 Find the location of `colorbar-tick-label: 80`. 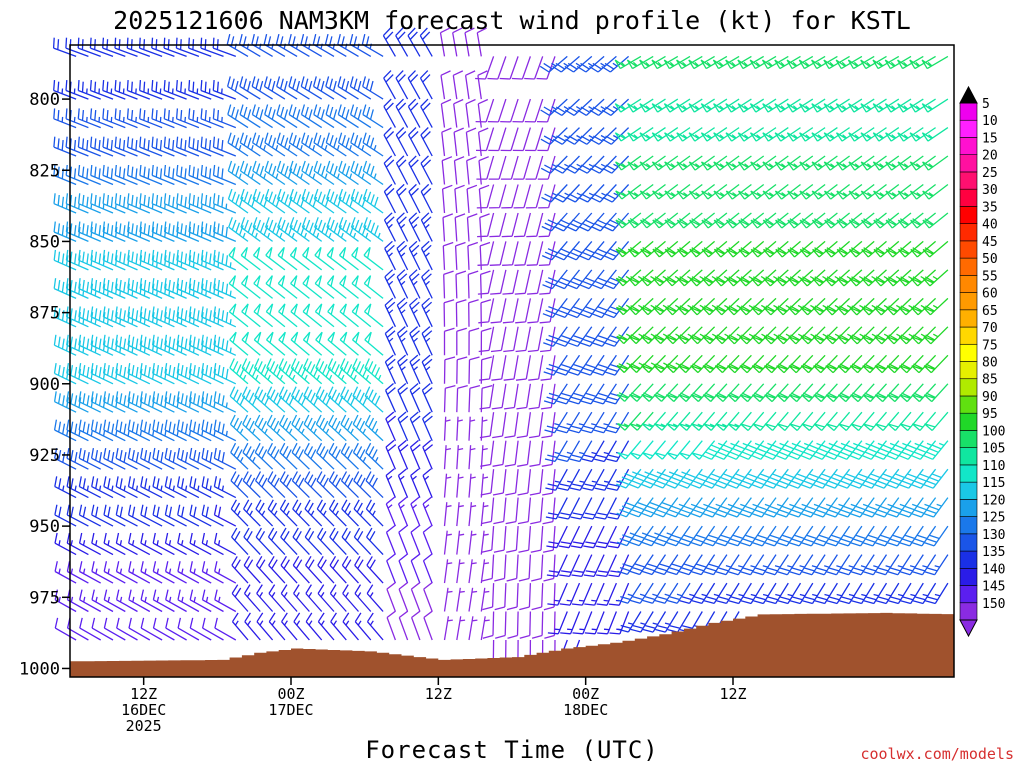

colorbar-tick-label: 80 is located at coordinates (990, 363).